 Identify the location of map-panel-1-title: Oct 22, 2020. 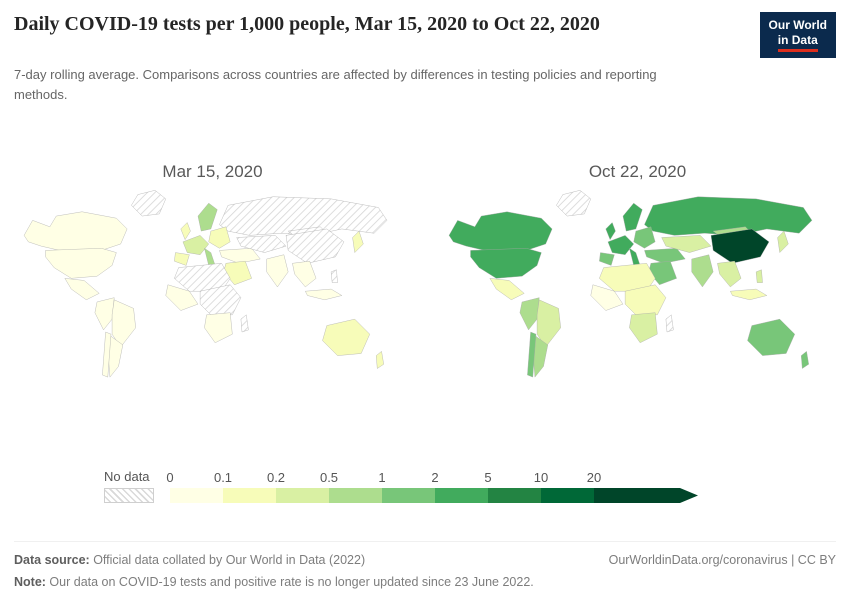
(637, 171).